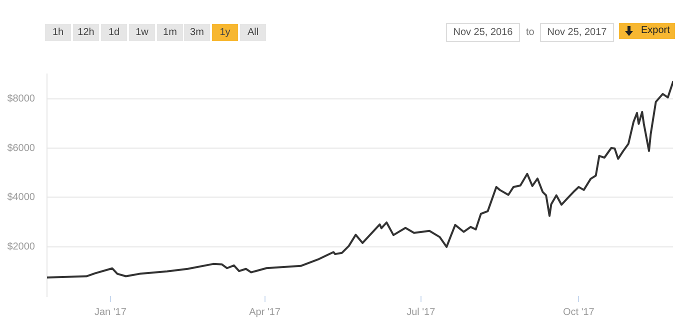 This screenshot has width=680, height=326. I want to click on text: Export, so click(655, 31).